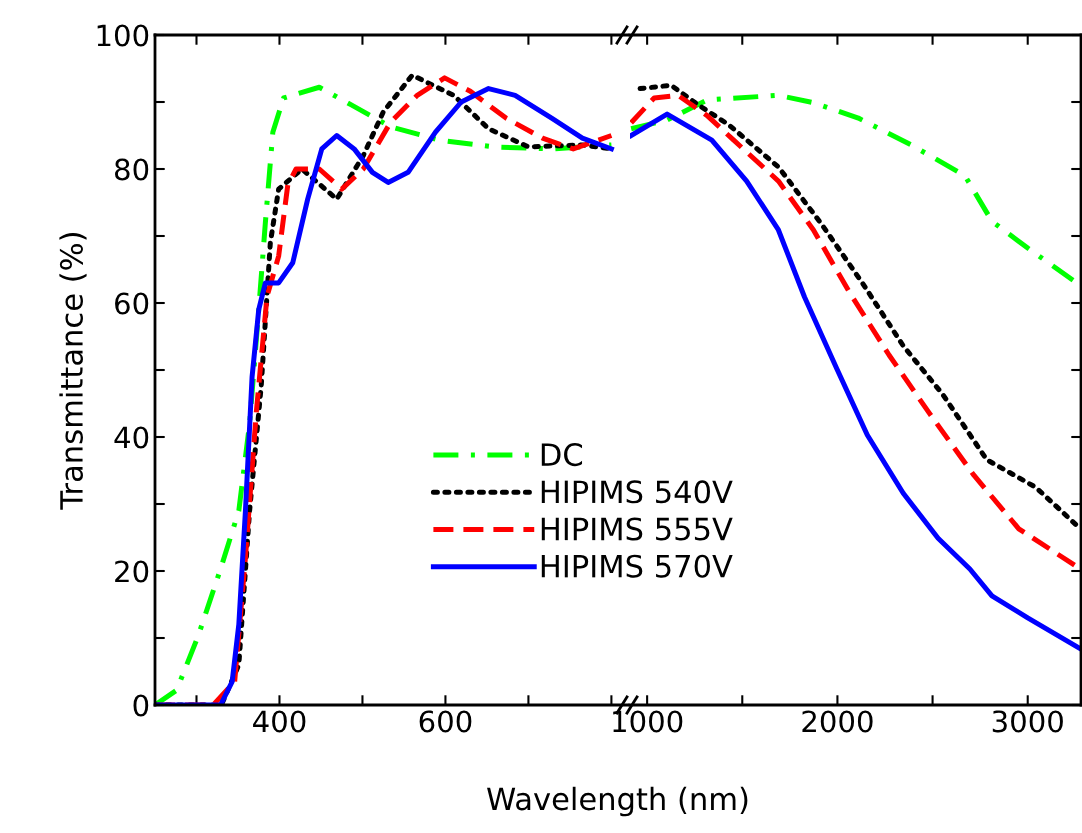 This screenshot has height=833, width=1082. What do you see at coordinates (132, 169) in the screenshot?
I see `y-tick-label: 80` at bounding box center [132, 169].